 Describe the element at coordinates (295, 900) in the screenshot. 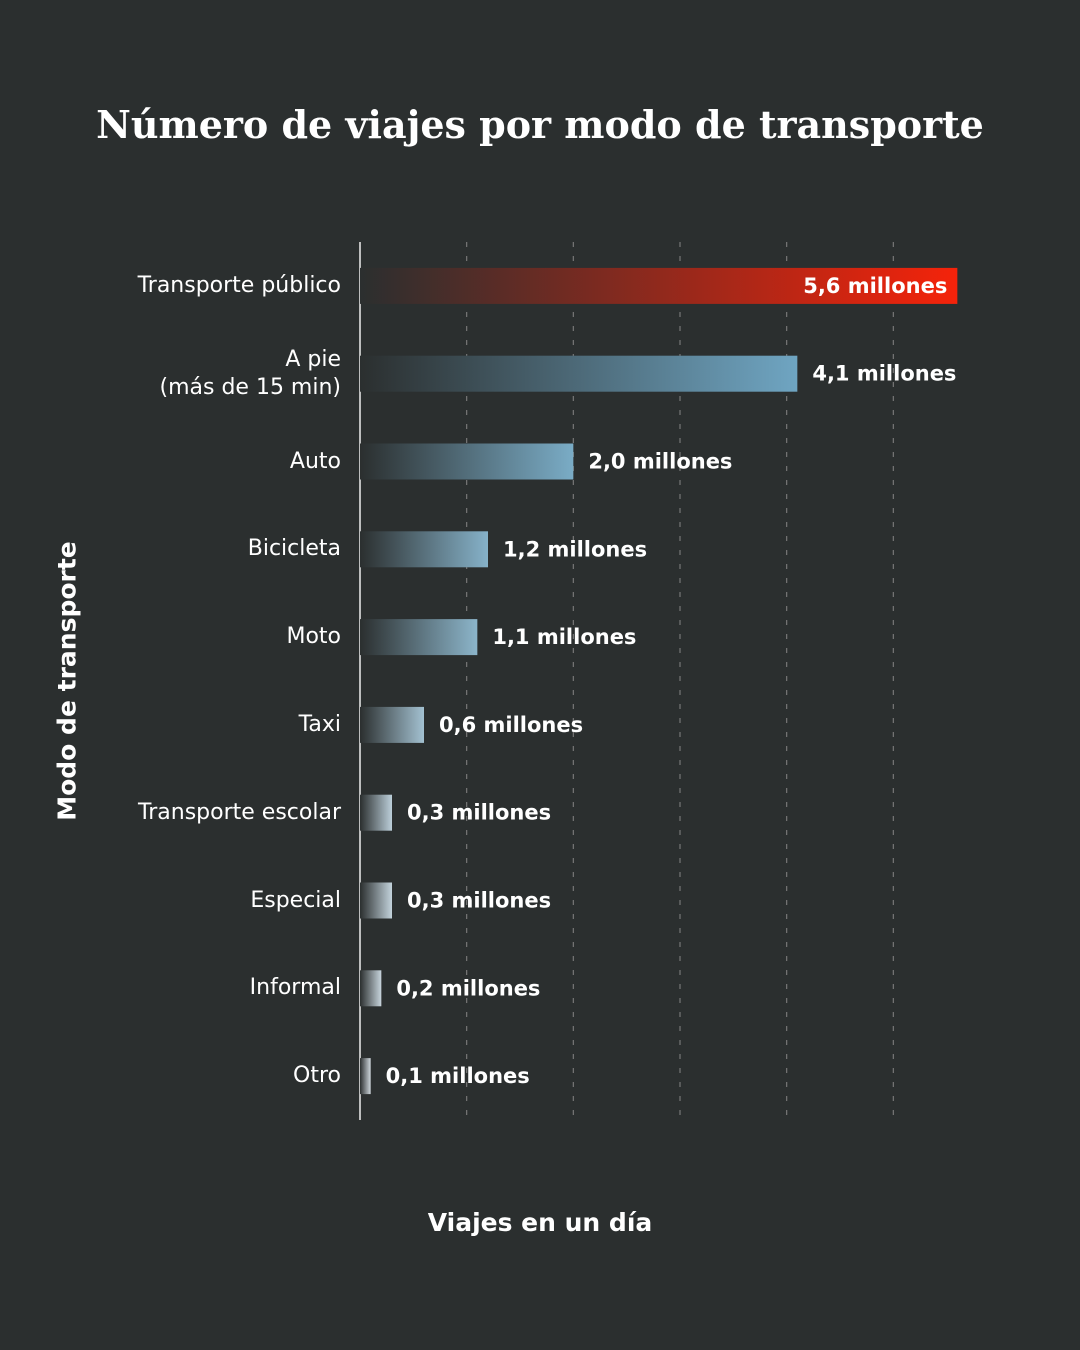

I see `y-tick-label: Especial` at that location.